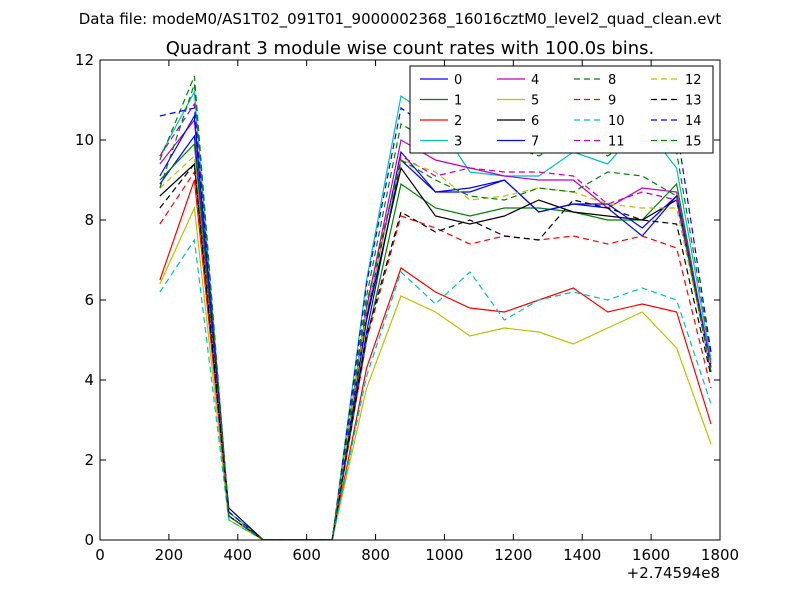 The image size is (800, 600). Describe the element at coordinates (169, 555) in the screenshot. I see `x-tick-label: 200` at that location.